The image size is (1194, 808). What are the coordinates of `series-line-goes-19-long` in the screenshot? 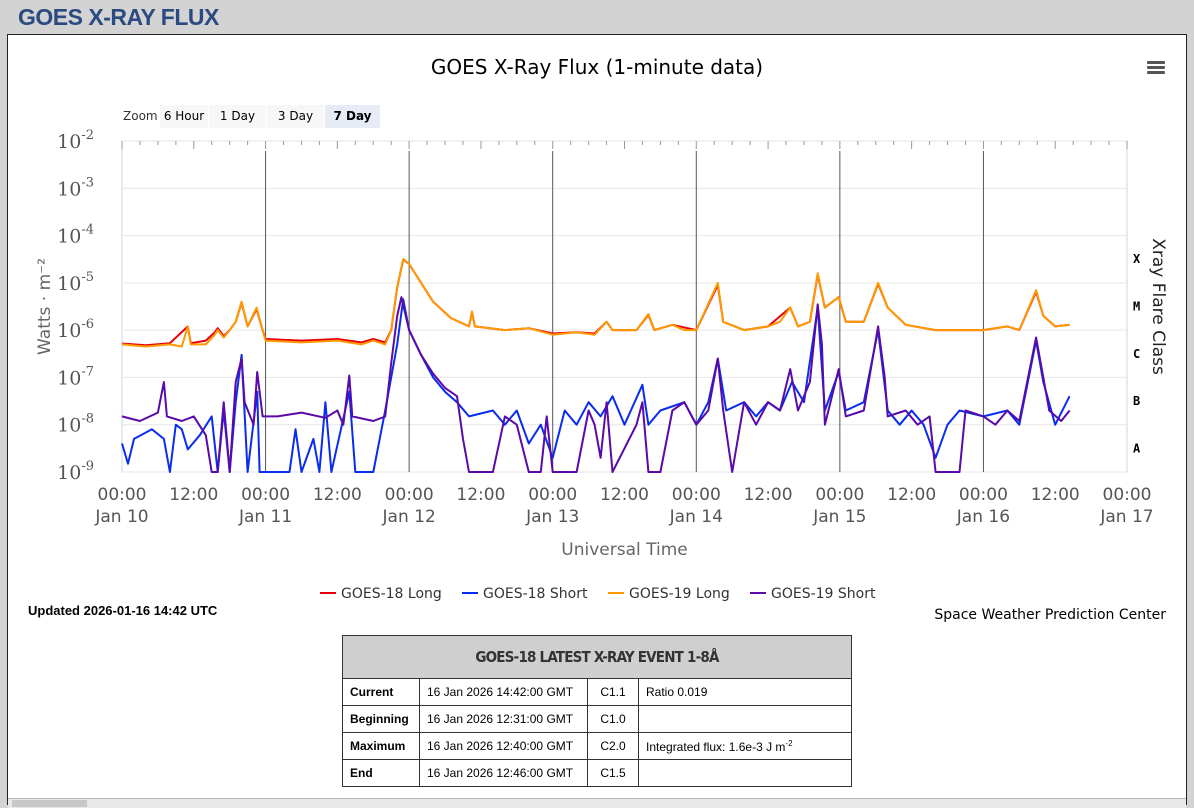 It's located at (595, 303).